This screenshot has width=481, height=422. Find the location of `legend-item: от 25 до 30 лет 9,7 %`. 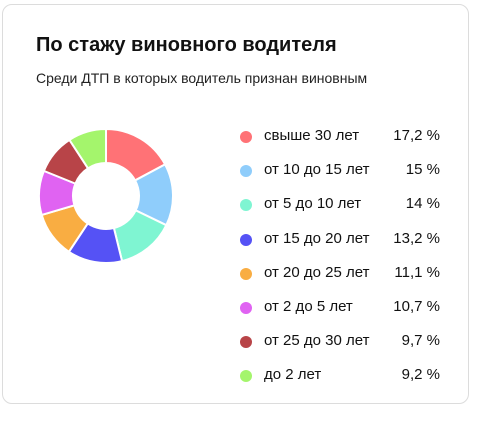

legend-item: от 25 до 30 лет 9,7 % is located at coordinates (342, 347).